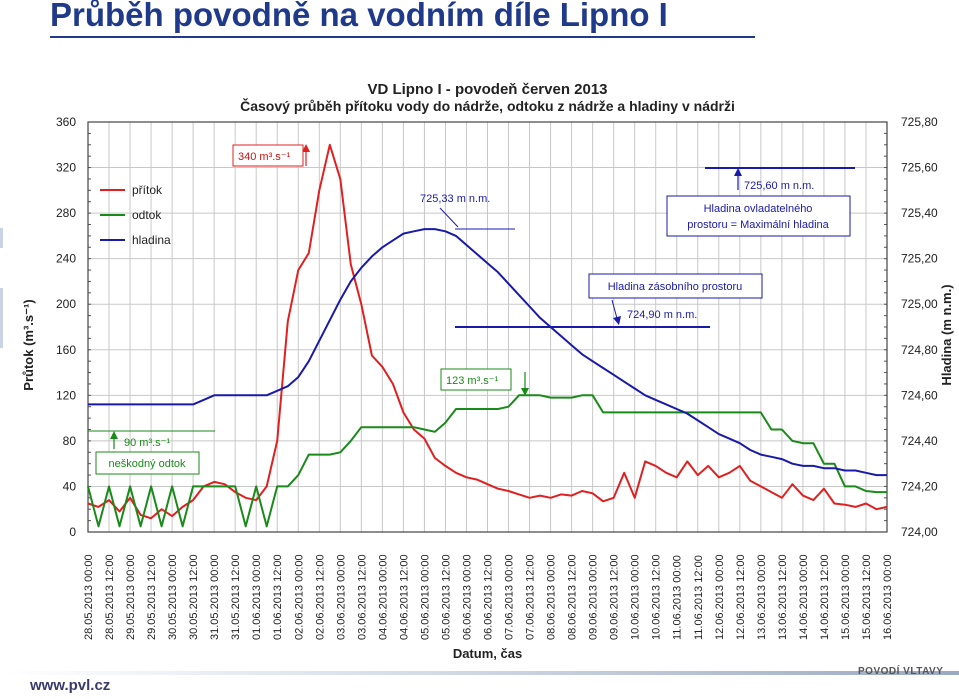 The width and height of the screenshot is (959, 699). Describe the element at coordinates (636, 597) in the screenshot. I see `x-tick-label: 10.06.2013 00:00` at that location.